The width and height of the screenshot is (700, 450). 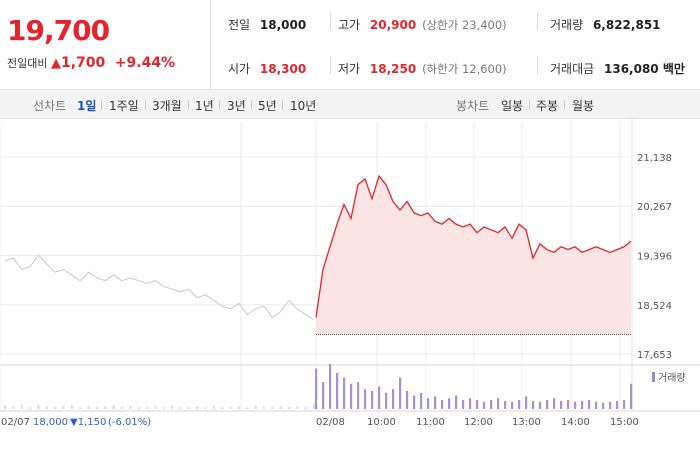 What do you see at coordinates (167, 106) in the screenshot?
I see `tab-3month: 3개월` at bounding box center [167, 106].